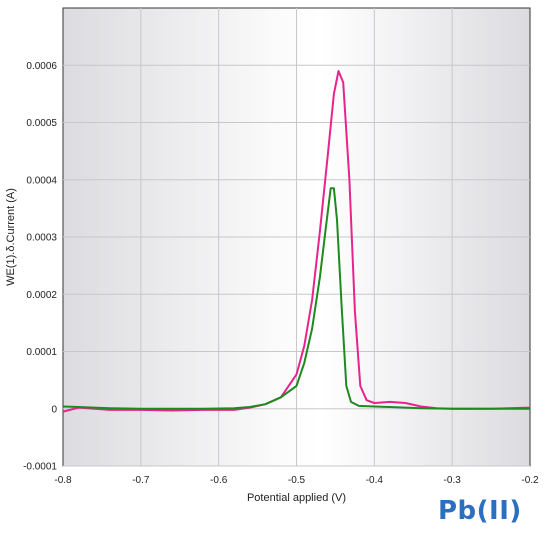 This screenshot has width=546, height=541. Describe the element at coordinates (40, 467) in the screenshot. I see `y-tick-label: -0.0001` at that location.